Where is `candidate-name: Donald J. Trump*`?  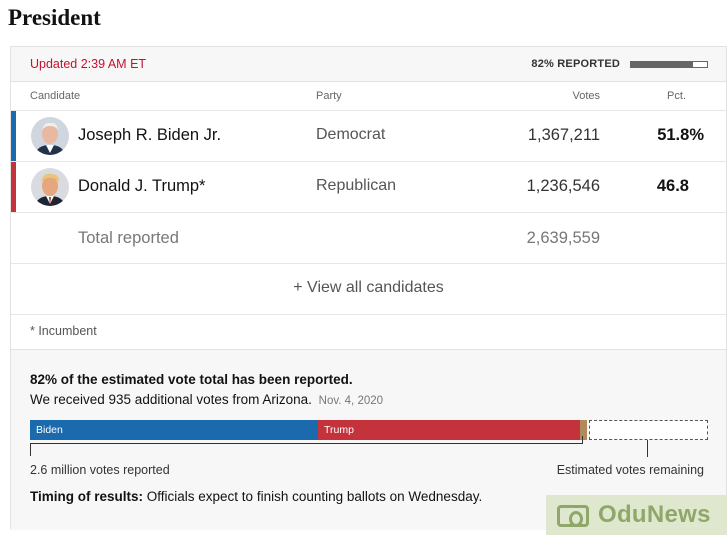 candidate-name: Donald J. Trump* is located at coordinates (142, 186).